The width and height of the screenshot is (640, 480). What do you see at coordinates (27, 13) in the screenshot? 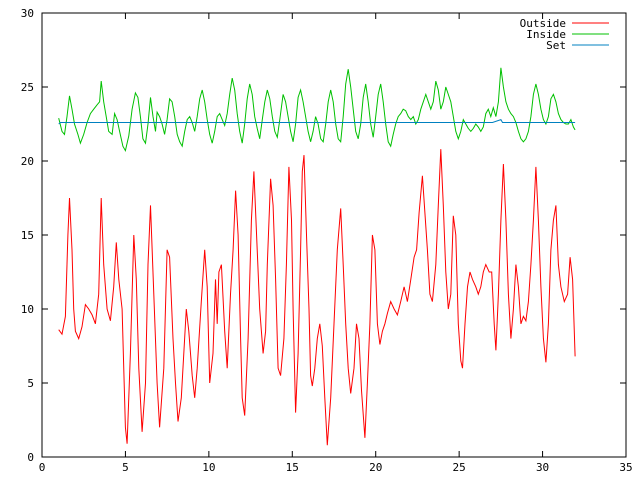
I see `y-tick-label: 30` at bounding box center [27, 13].